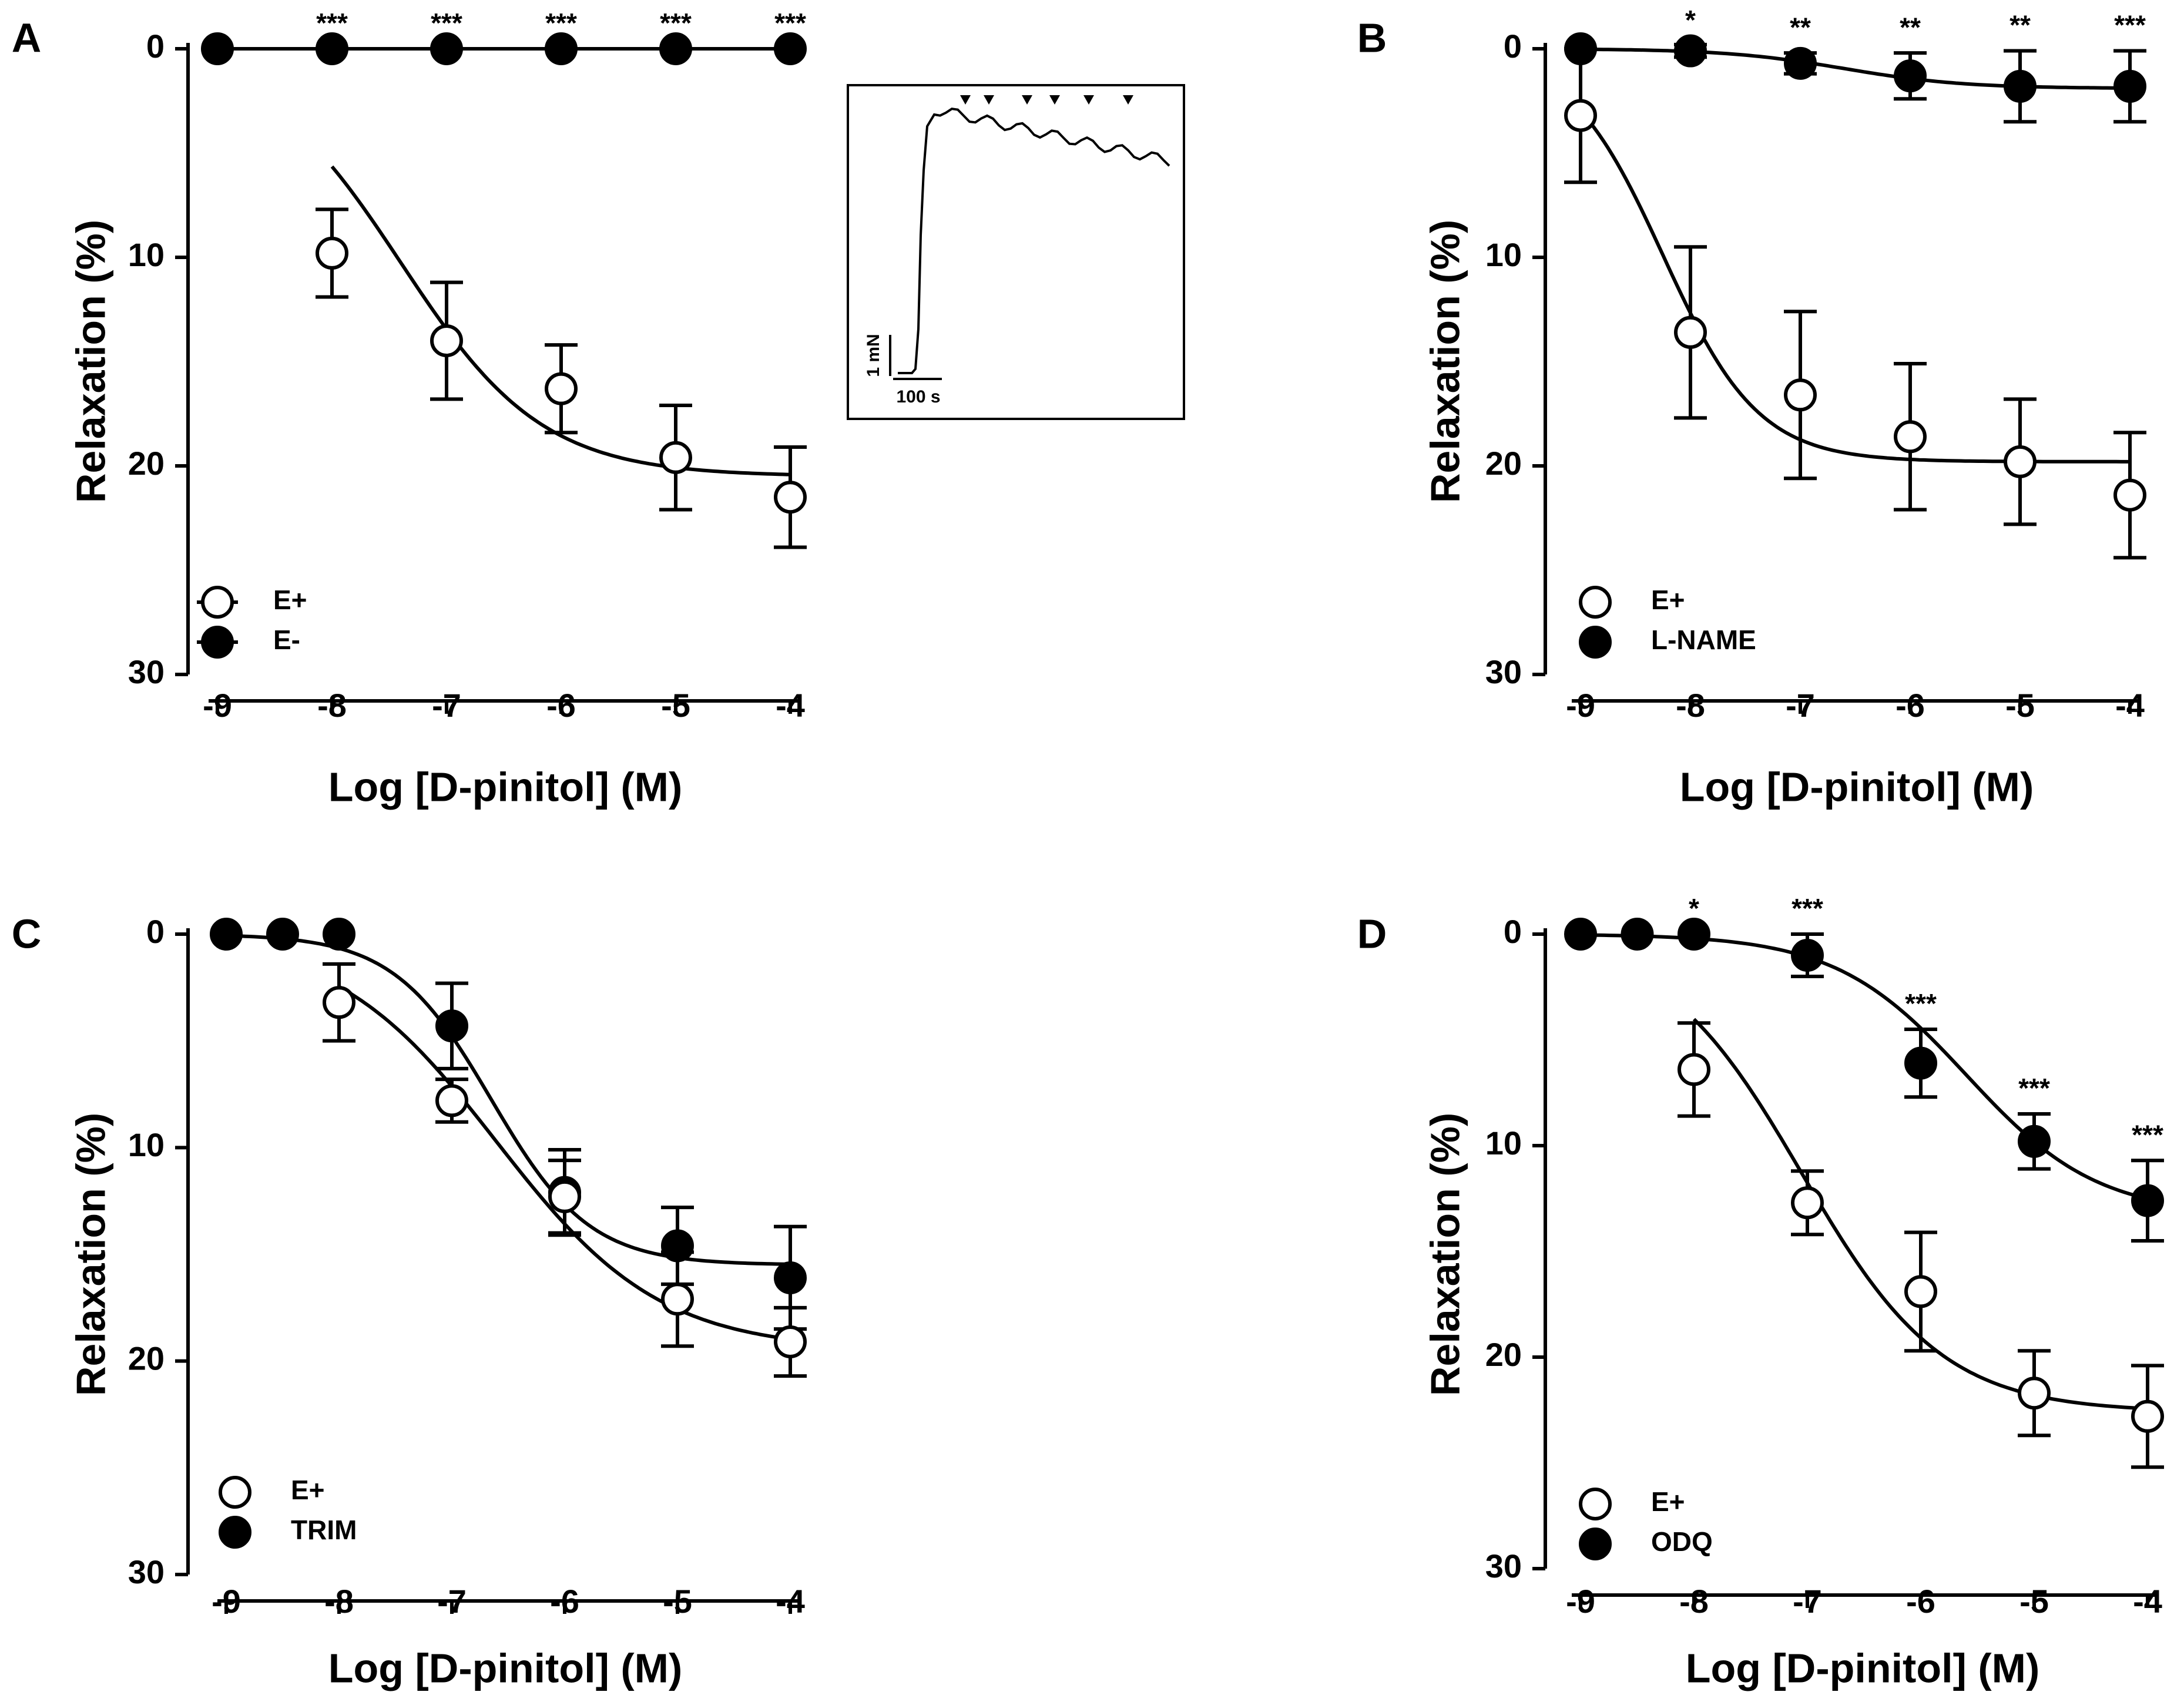 Image resolution: width=2184 pixels, height=1702 pixels. What do you see at coordinates (1034, 241) in the screenshot?
I see `tension-trace` at bounding box center [1034, 241].